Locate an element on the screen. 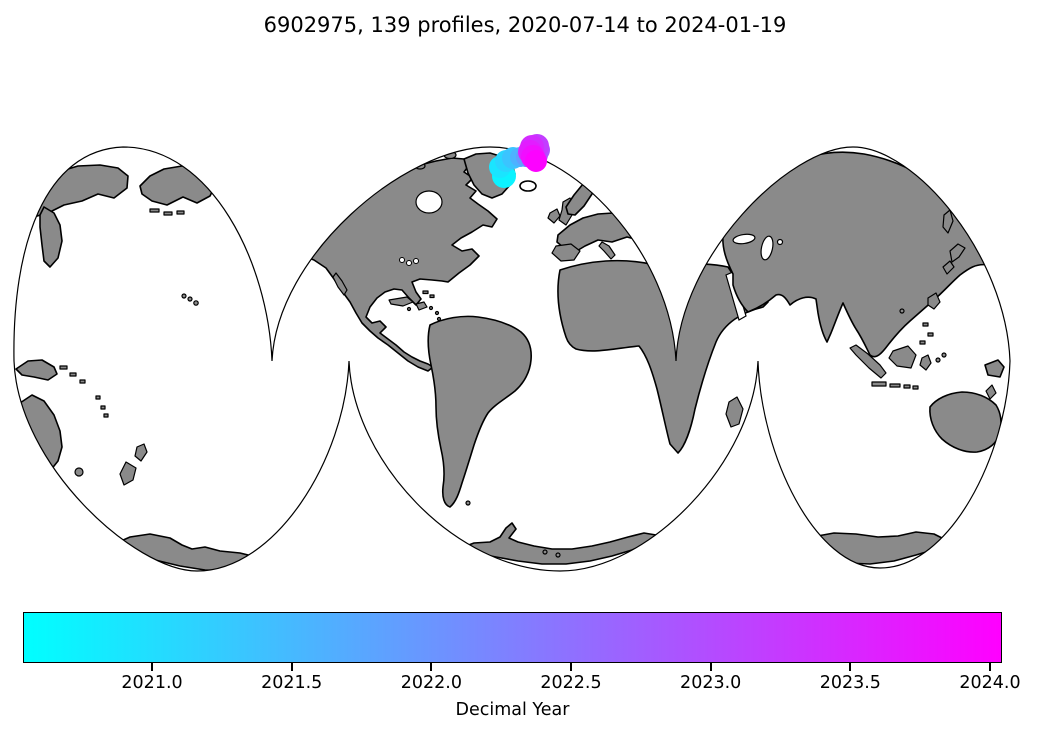  ireland is located at coordinates (554, 216).